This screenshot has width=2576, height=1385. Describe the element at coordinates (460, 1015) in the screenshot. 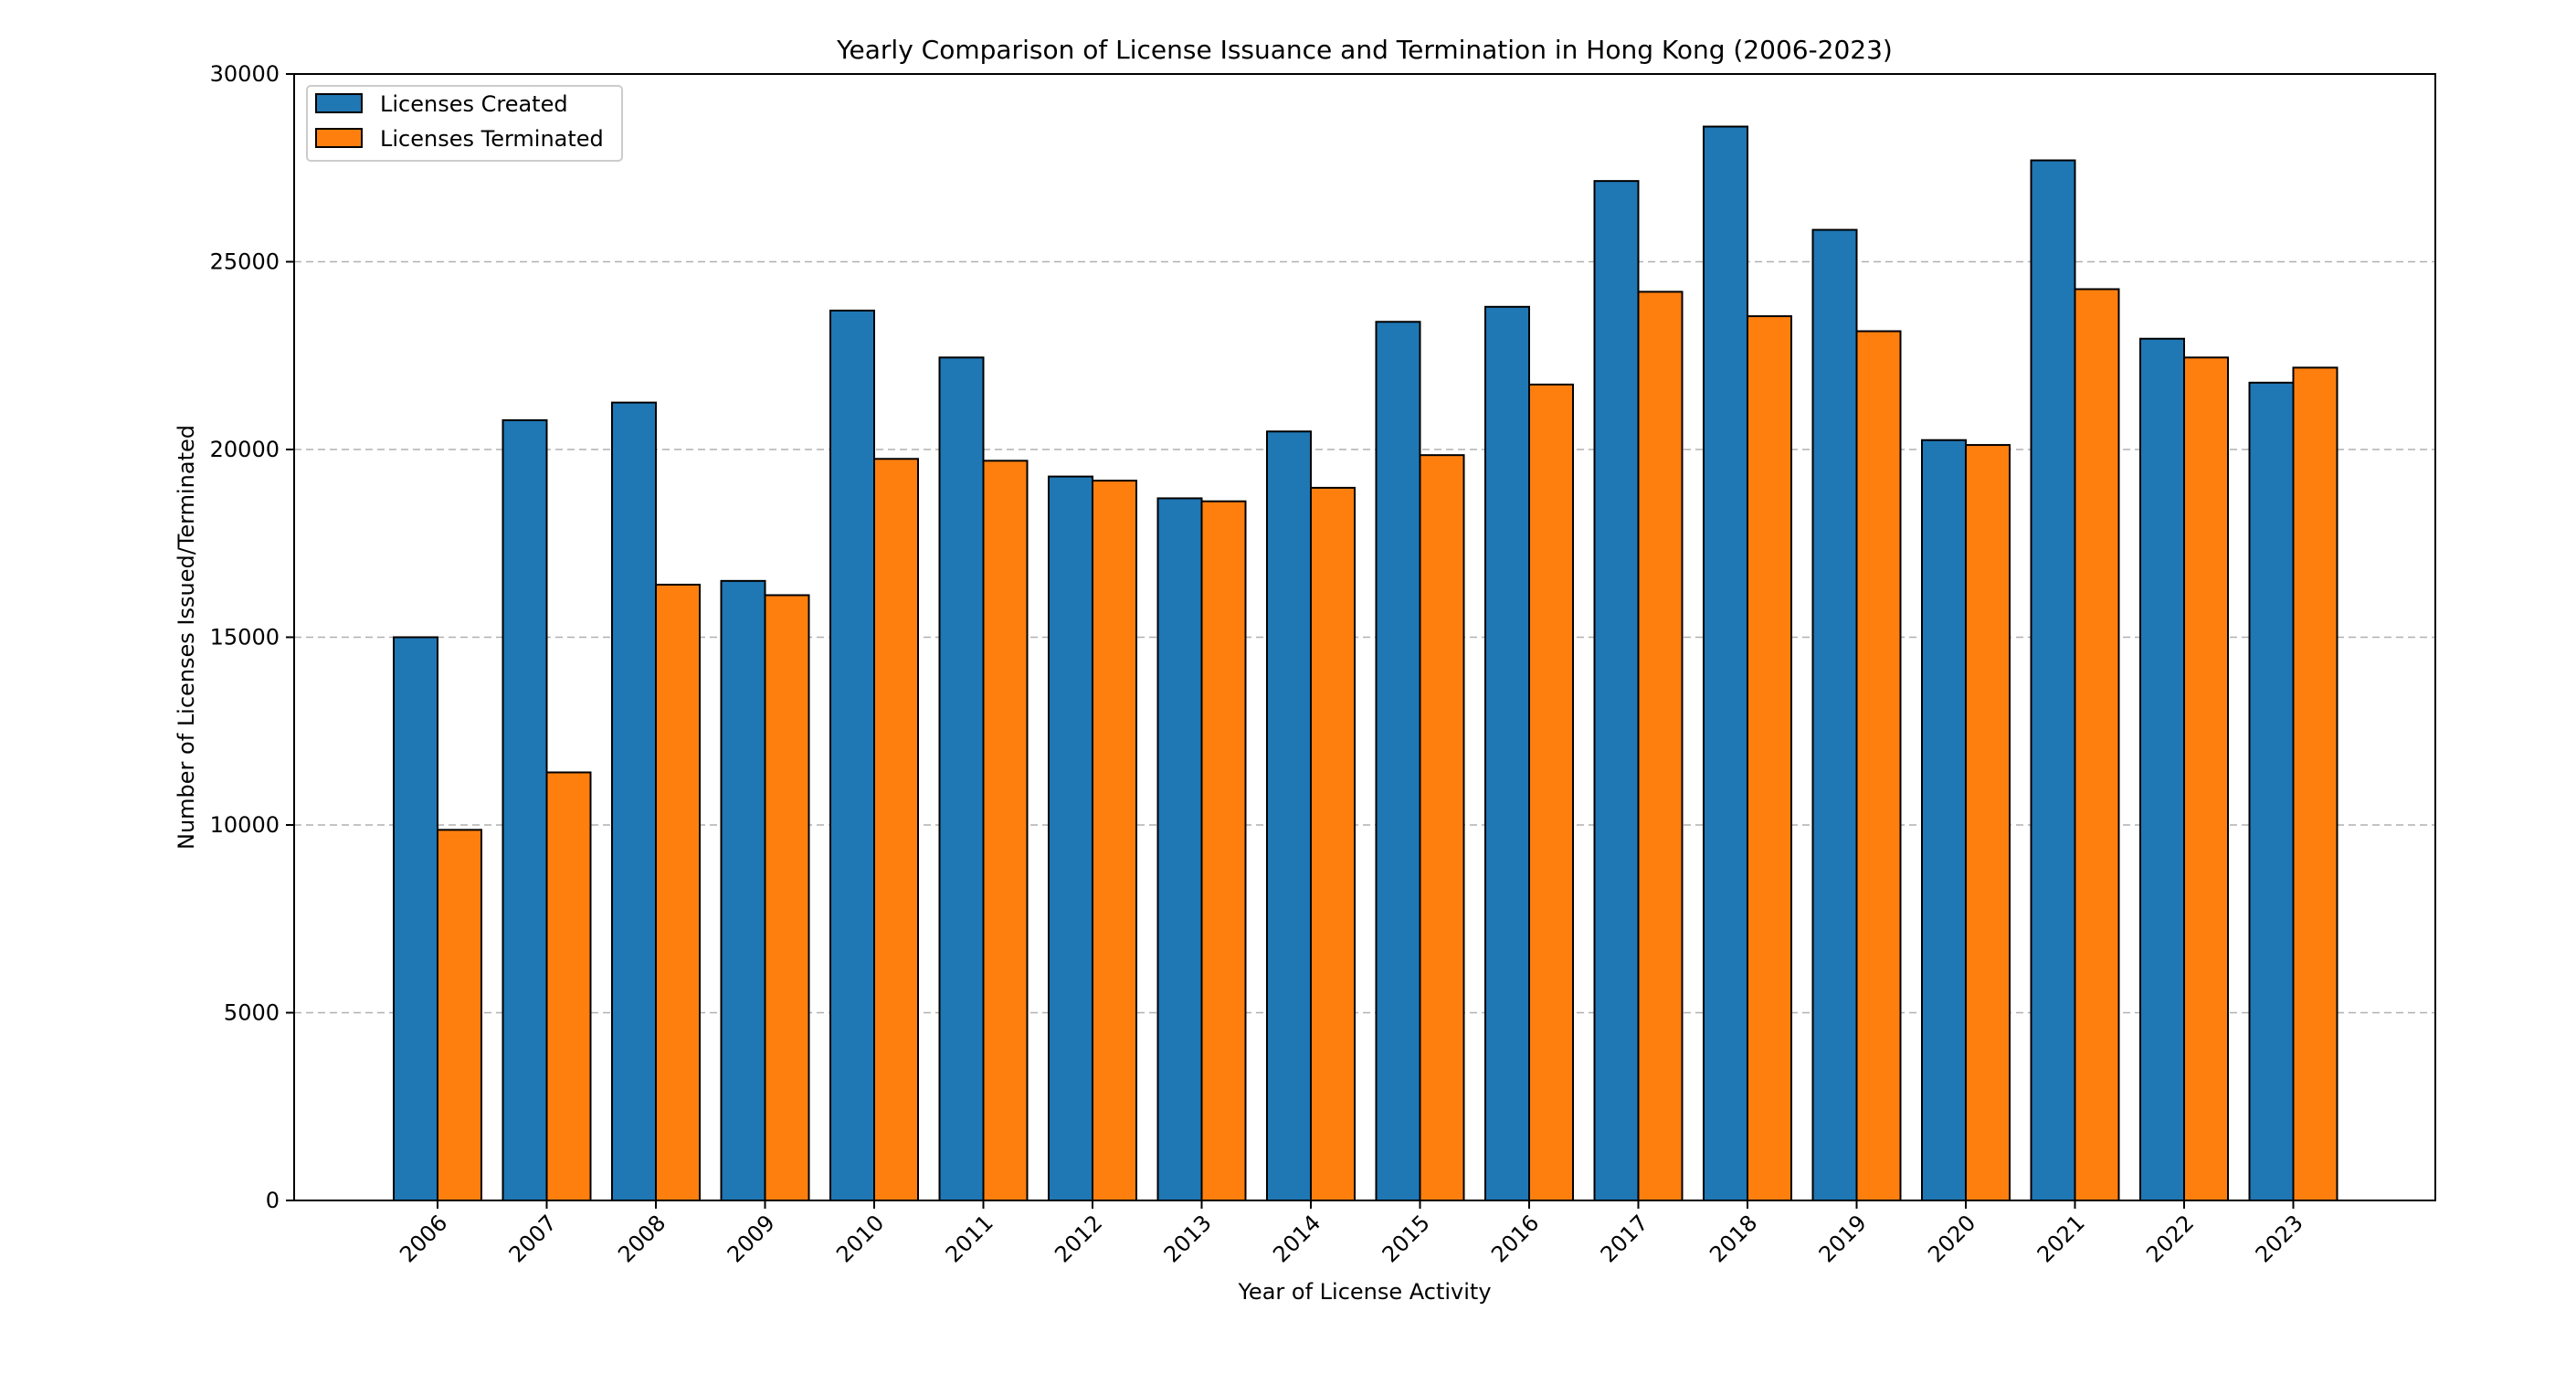

I see `bar-terminated-2006` at that location.